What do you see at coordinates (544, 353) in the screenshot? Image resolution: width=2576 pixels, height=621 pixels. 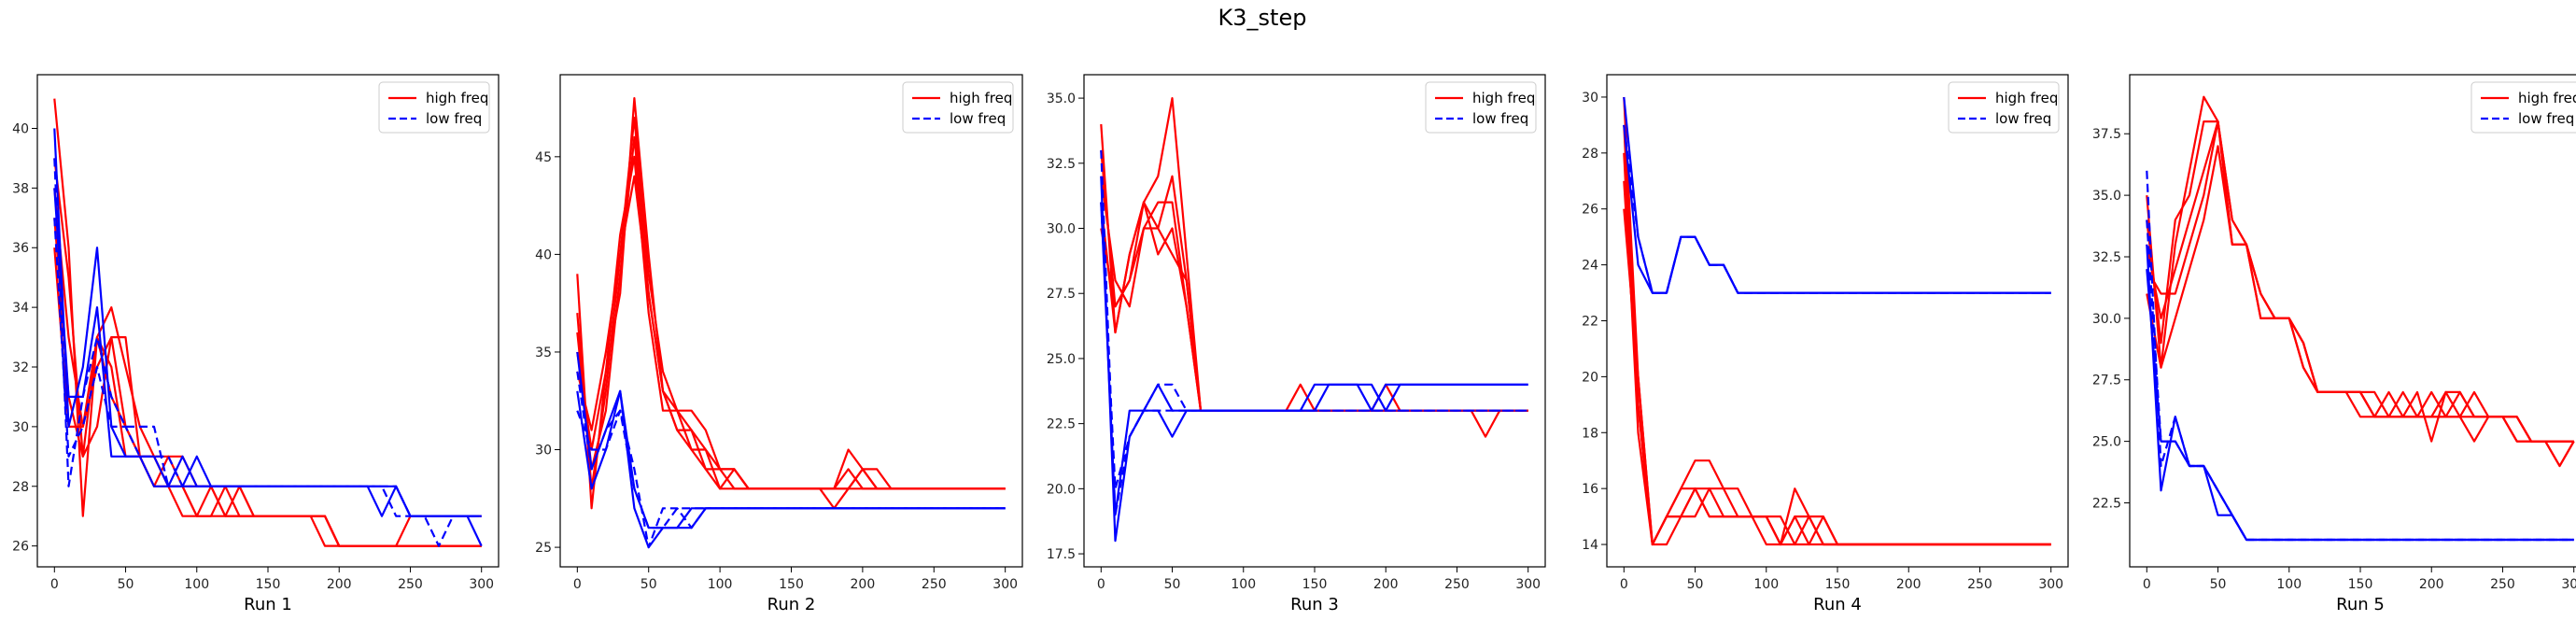 I see `y-tick-label: 35` at bounding box center [544, 353].